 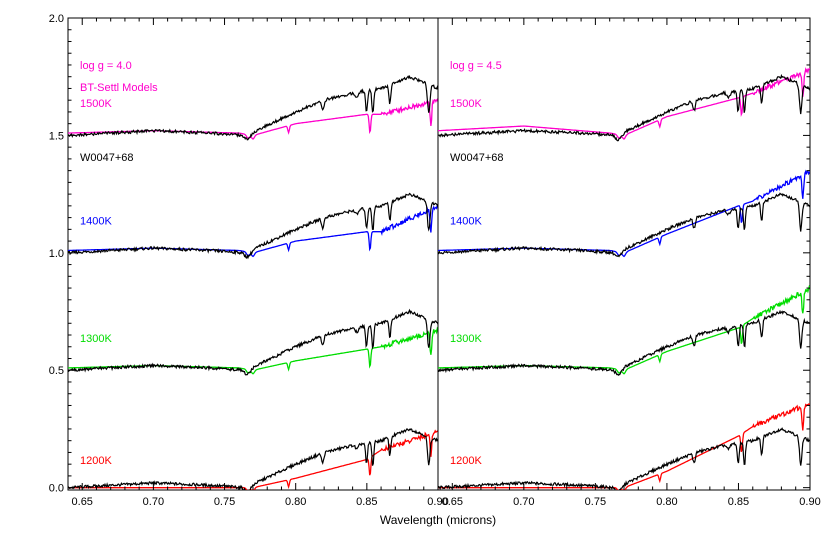 What do you see at coordinates (106, 66) in the screenshot?
I see `gravity-label: log g = 4.0` at bounding box center [106, 66].